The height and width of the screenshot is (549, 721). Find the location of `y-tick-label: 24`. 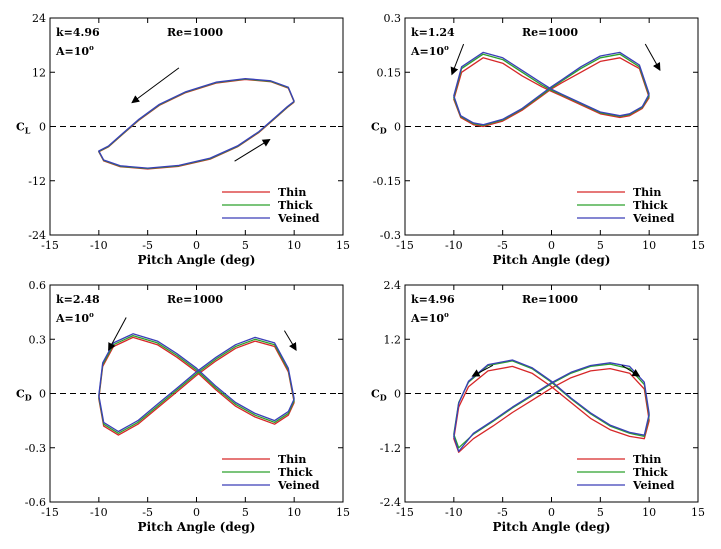

y-tick-label: 24 is located at coordinates (39, 18).